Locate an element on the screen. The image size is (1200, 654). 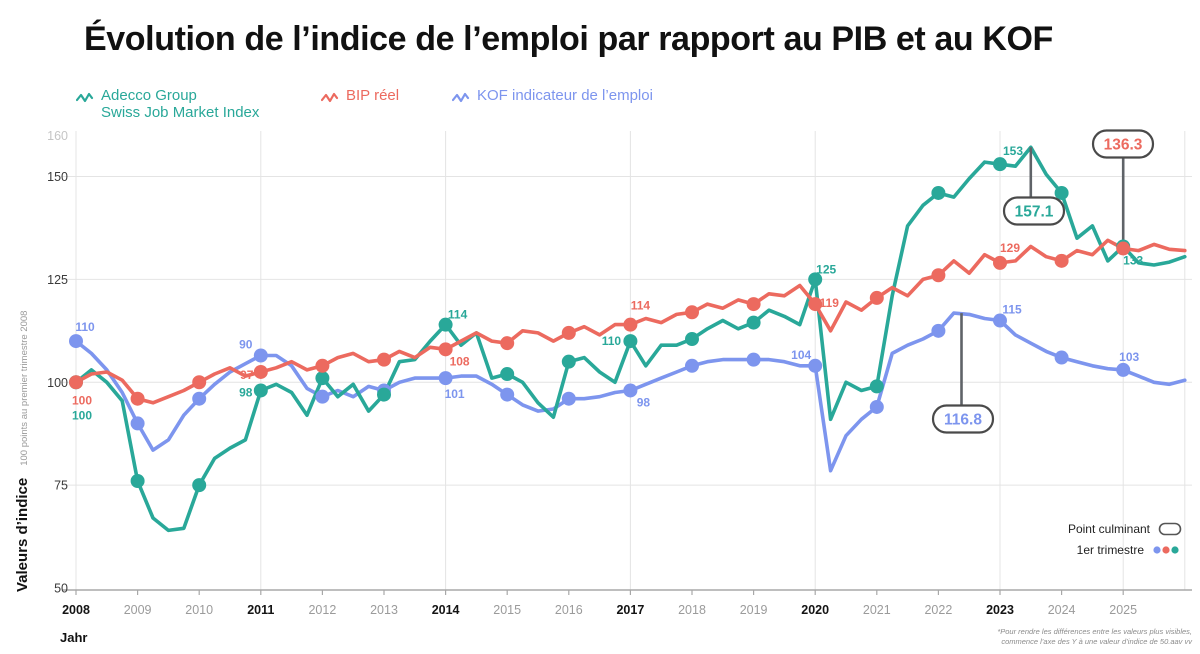
x-tick-label: 2023 is located at coordinates (1000, 610).